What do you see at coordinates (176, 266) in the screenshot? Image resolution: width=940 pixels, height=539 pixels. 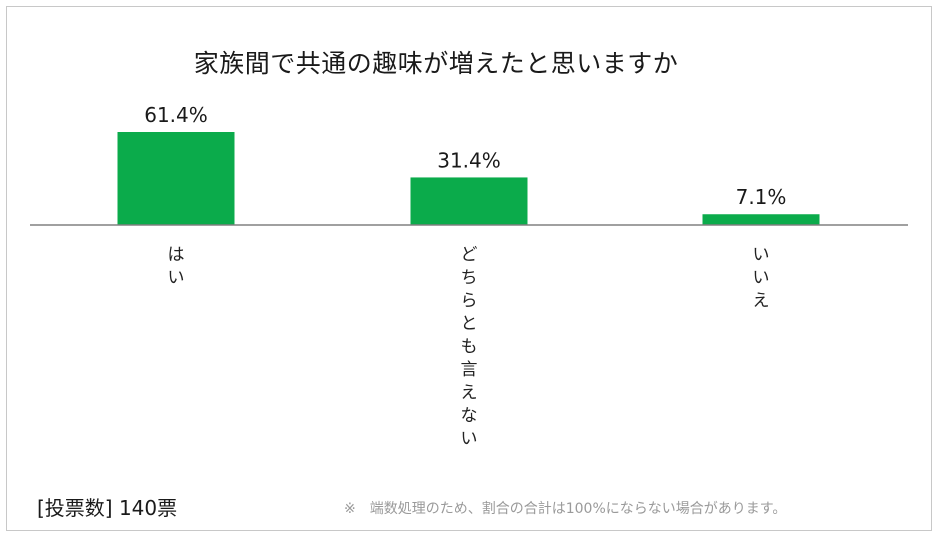 I see `category-label-1: はい` at bounding box center [176, 266].